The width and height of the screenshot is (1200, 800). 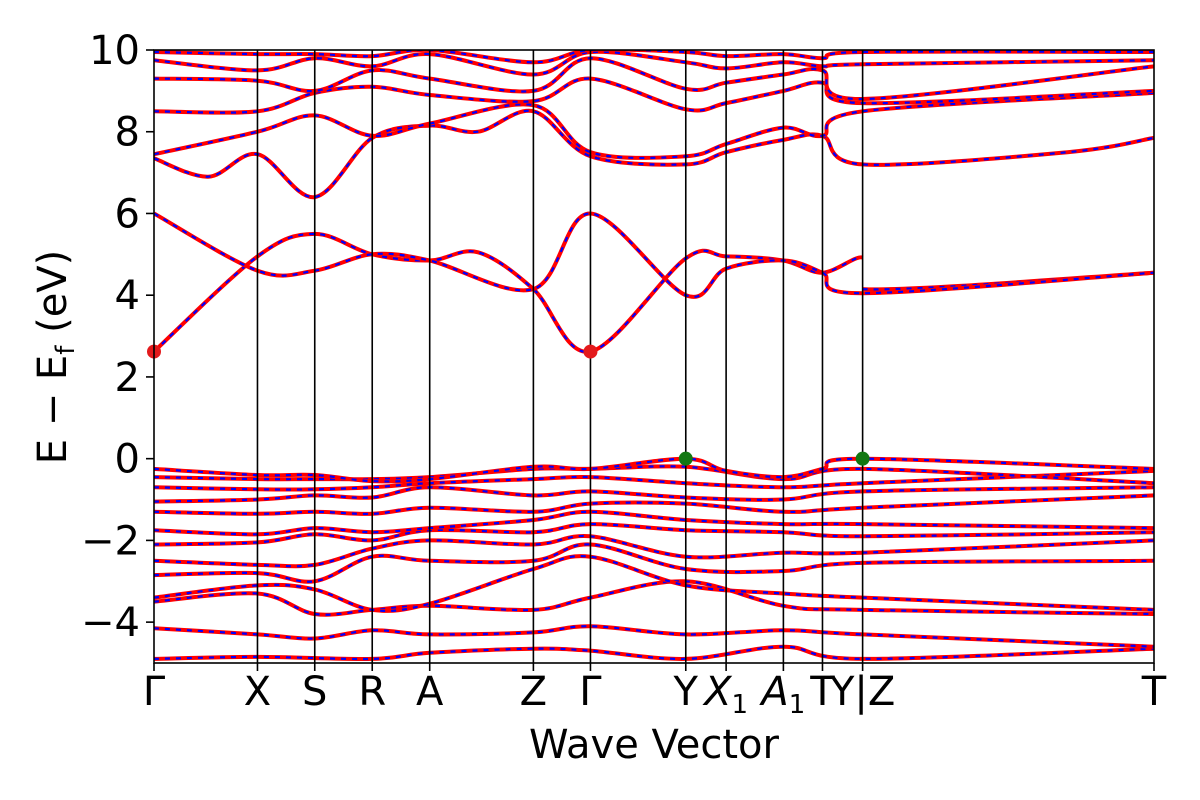 I want to click on x-tick-label: Y, so click(x=686, y=692).